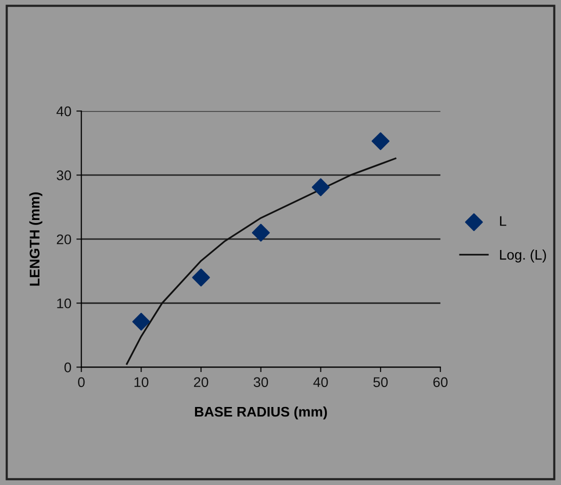  What do you see at coordinates (261, 382) in the screenshot?
I see `x-tick-label: 30` at bounding box center [261, 382].